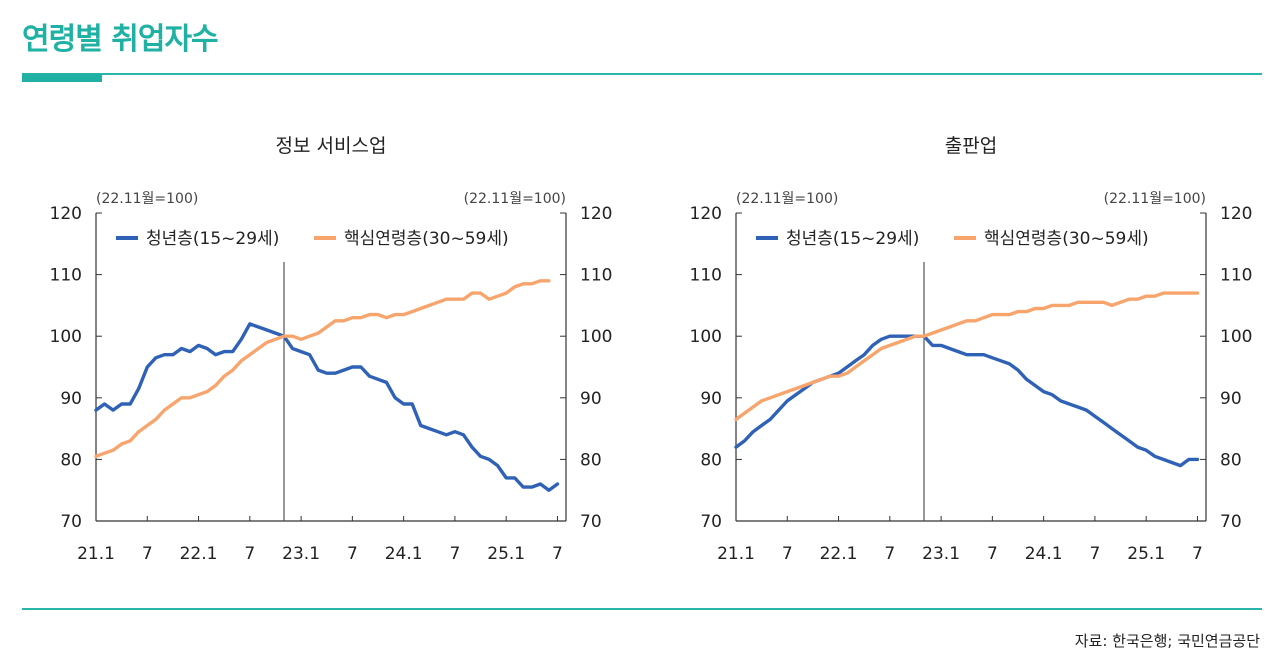 The height and width of the screenshot is (664, 1280). Describe the element at coordinates (1167, 641) in the screenshot. I see `source-note: 자료: 한국은행; 국민연금공단` at that location.